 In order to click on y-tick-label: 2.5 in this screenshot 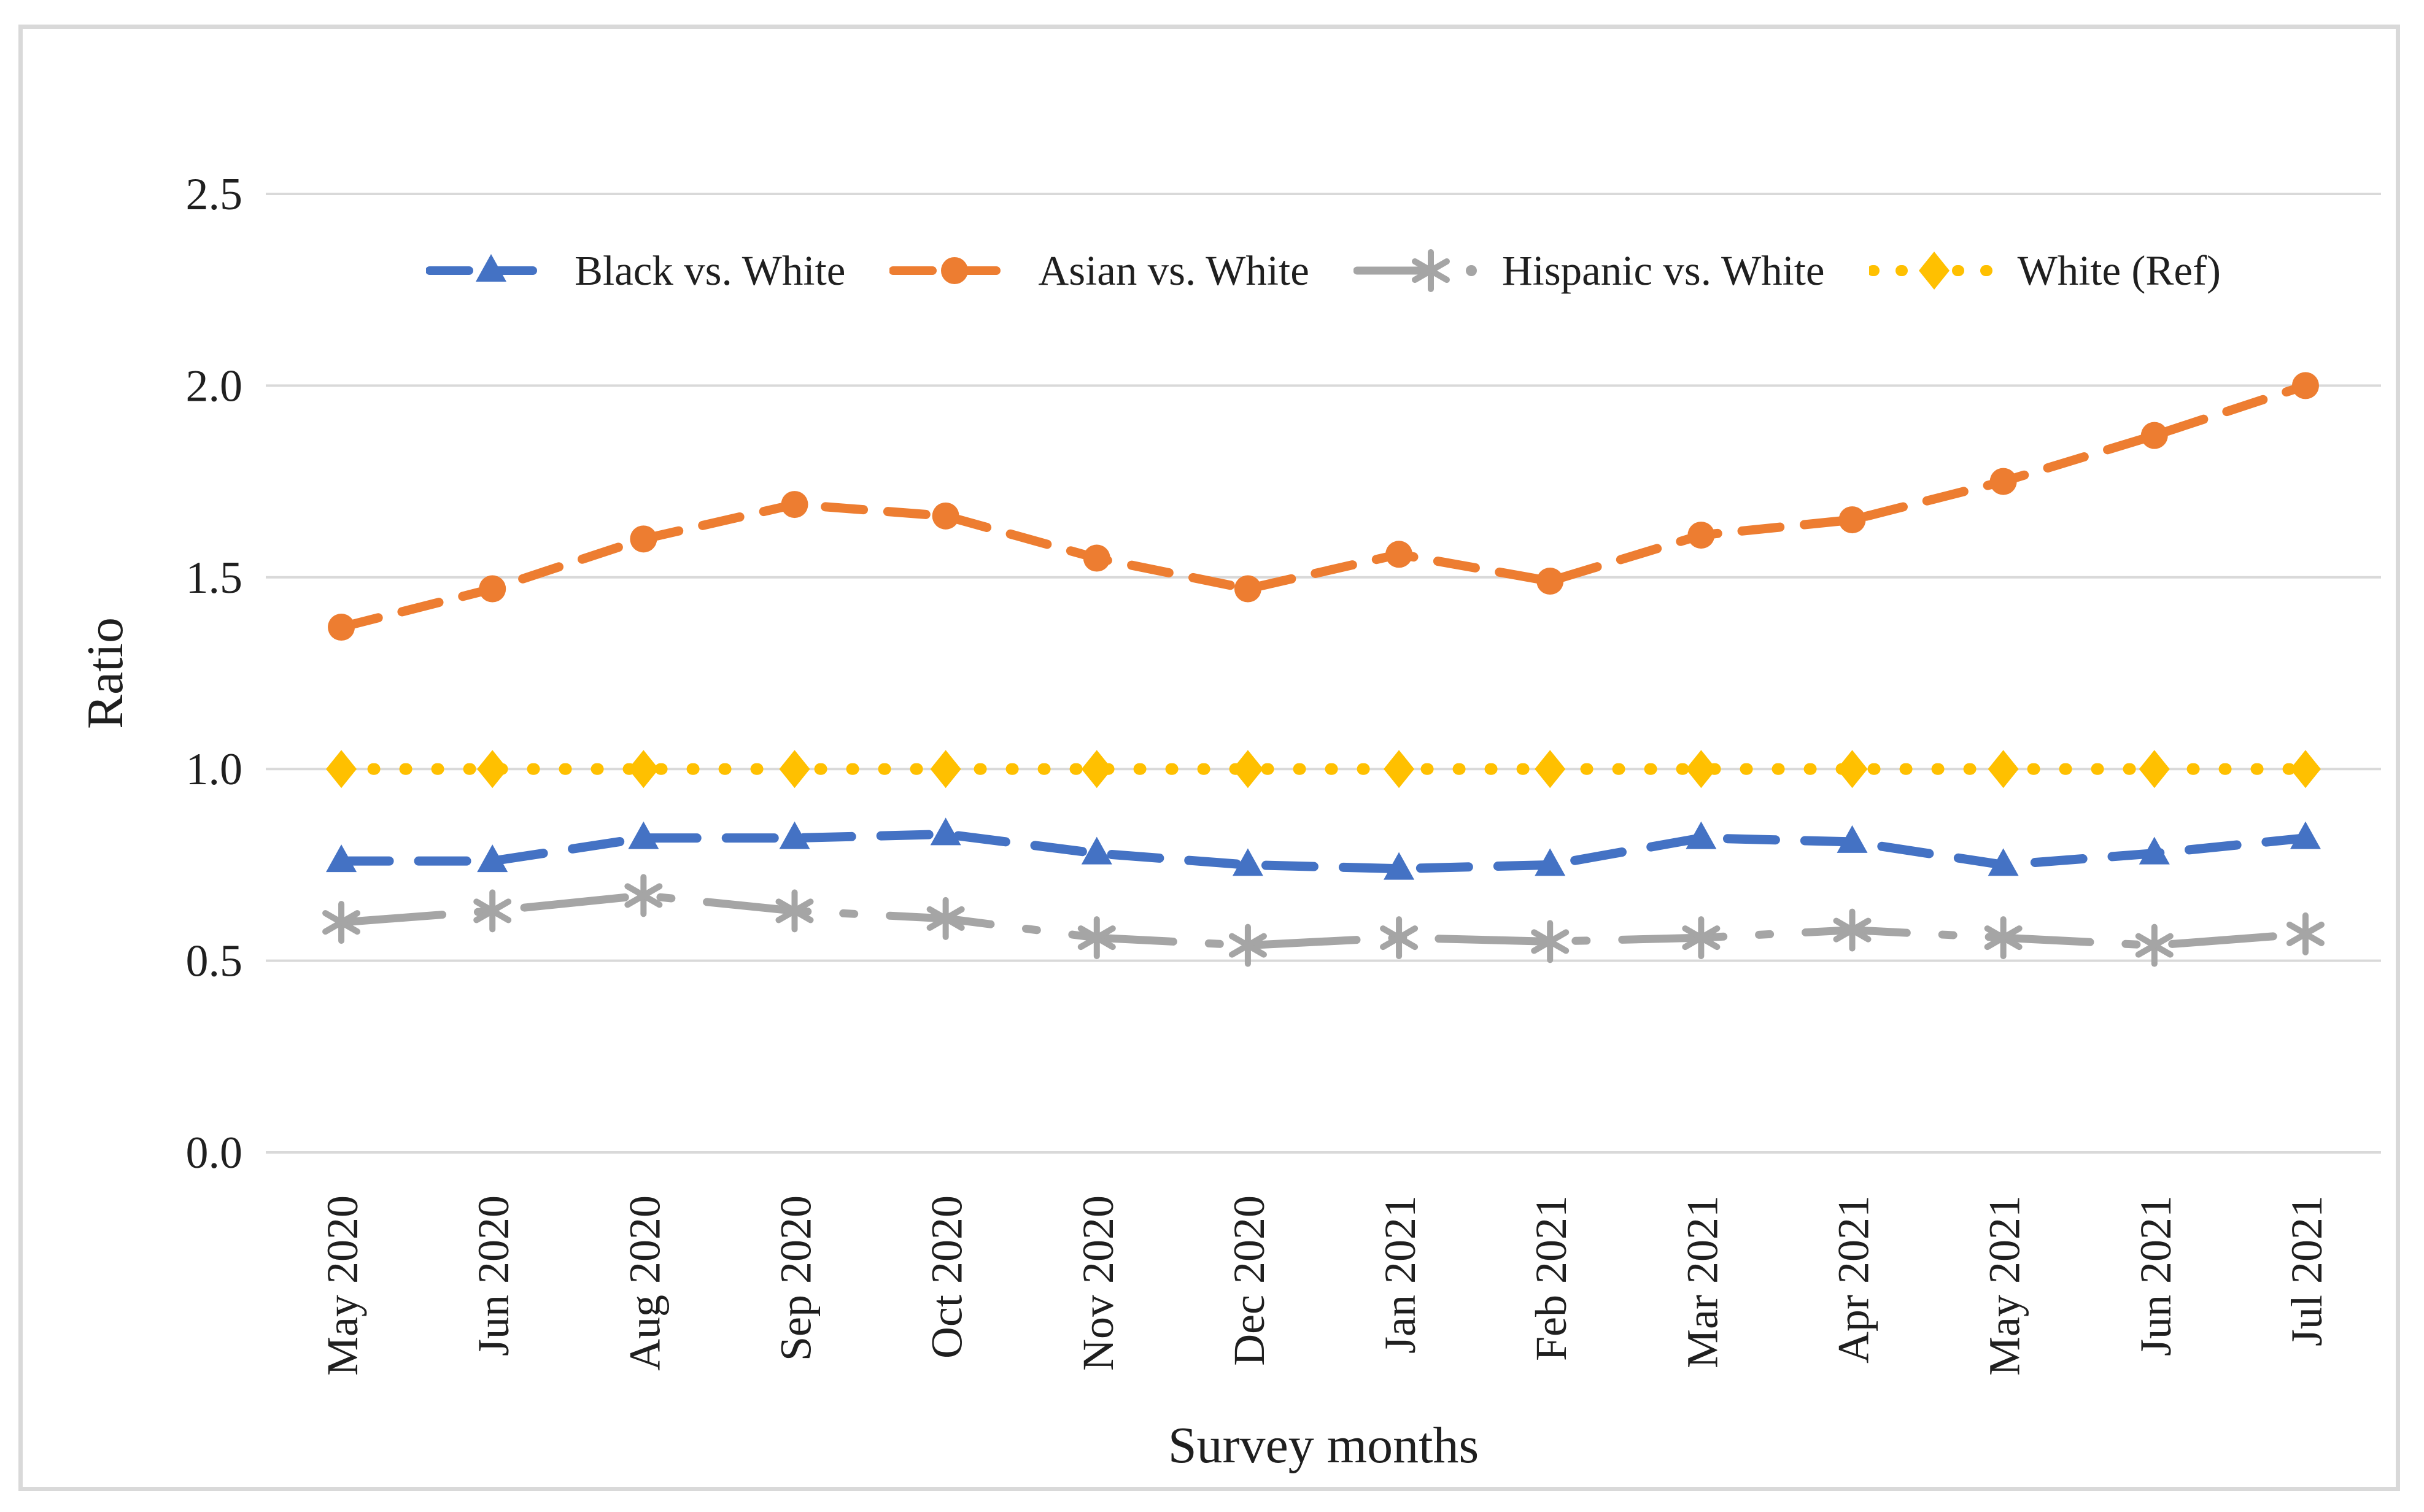, I will do `click(214, 194)`.